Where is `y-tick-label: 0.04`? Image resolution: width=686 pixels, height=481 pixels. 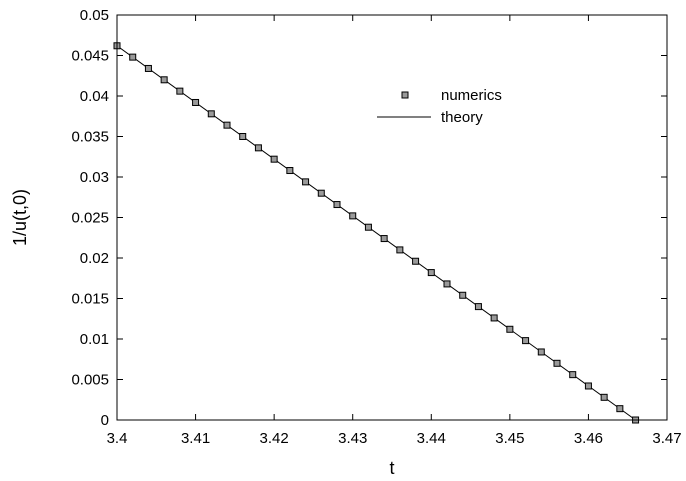 y-tick-label: 0.04 is located at coordinates (94, 96).